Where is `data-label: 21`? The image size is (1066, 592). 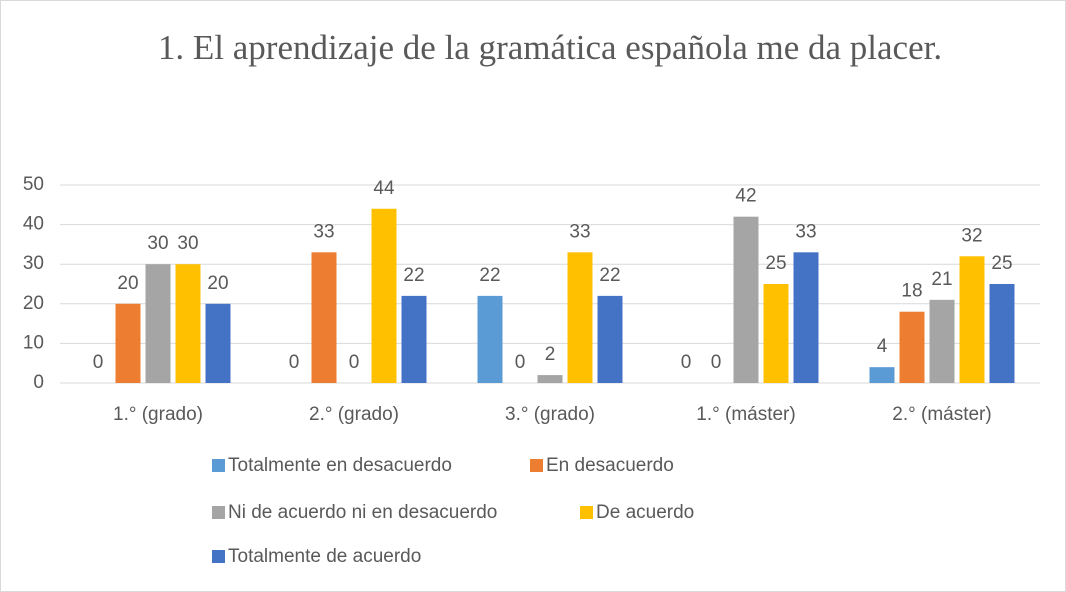
data-label: 21 is located at coordinates (941, 279).